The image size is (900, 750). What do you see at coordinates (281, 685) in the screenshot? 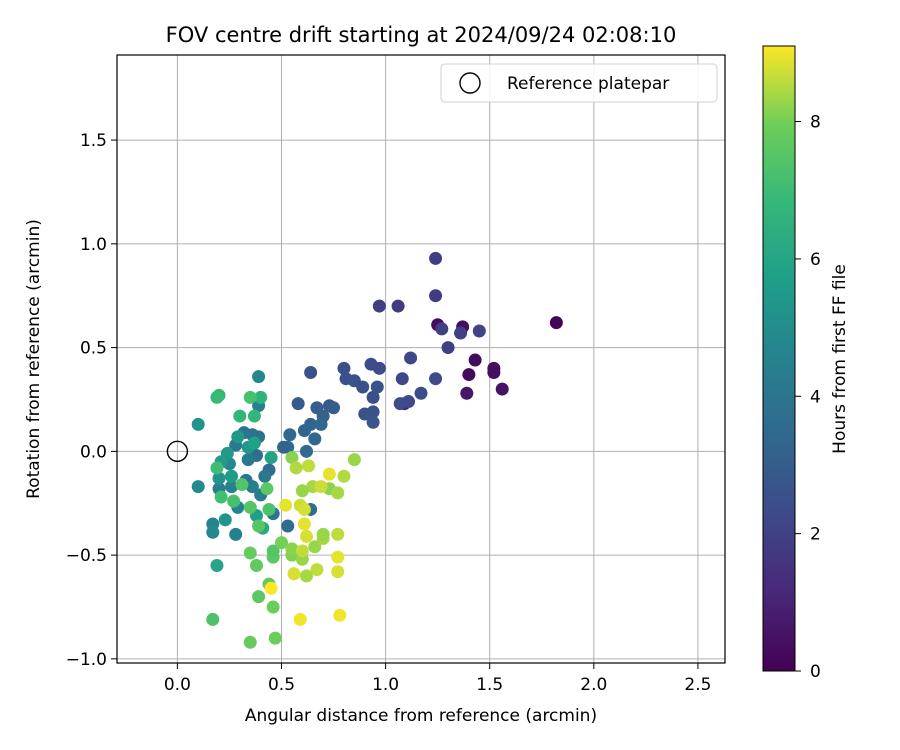
I see `x-tick-label: 0.5` at bounding box center [281, 685].